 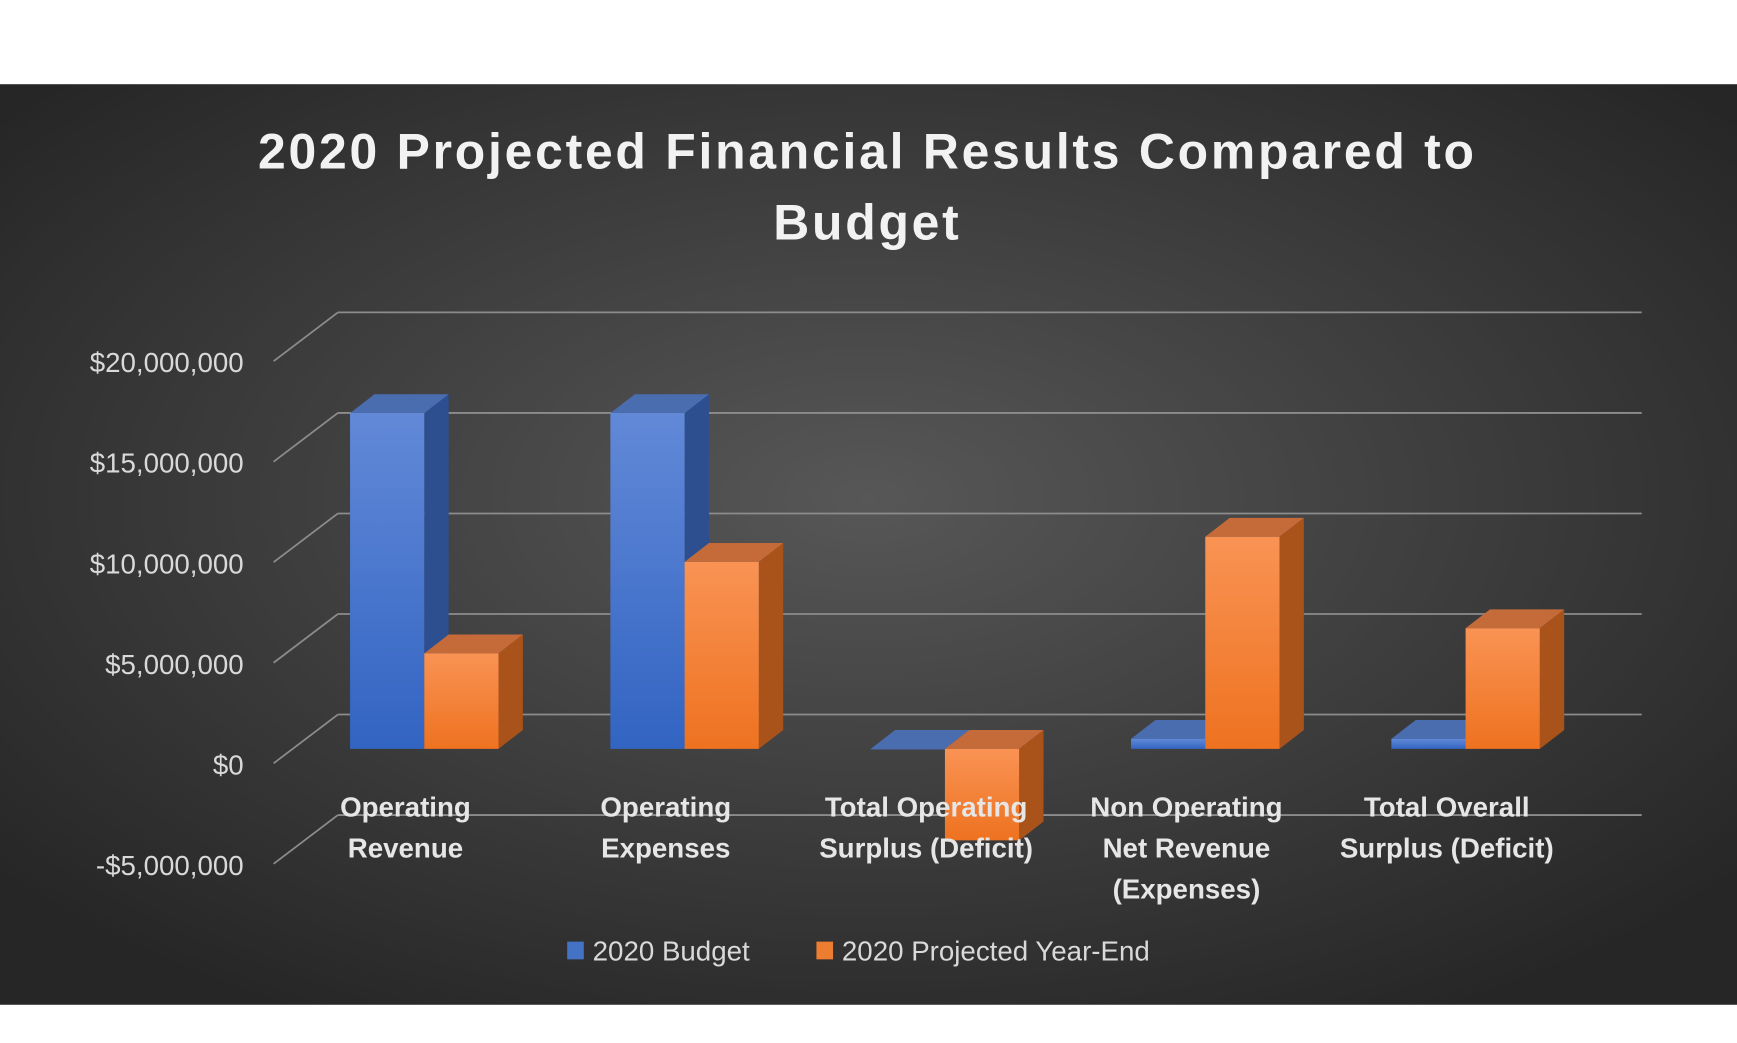 What do you see at coordinates (167, 563) in the screenshot?
I see `y-tick-label: $10,000,000` at bounding box center [167, 563].